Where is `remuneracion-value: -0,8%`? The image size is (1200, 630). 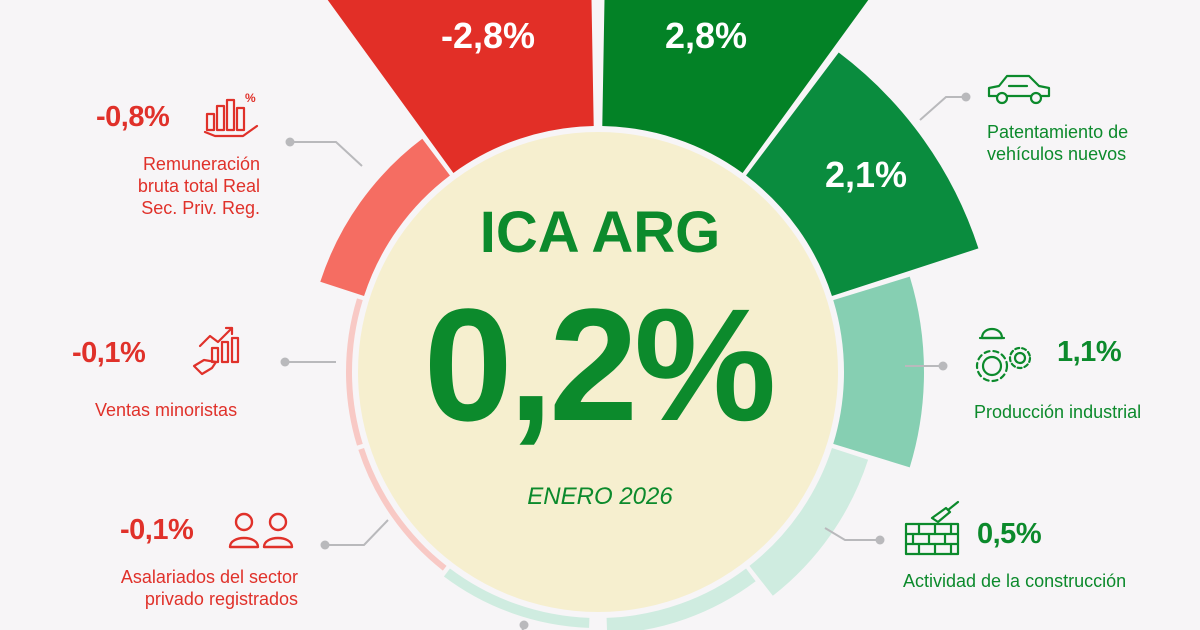
remuneracion-value: -0,8% is located at coordinates (133, 117).